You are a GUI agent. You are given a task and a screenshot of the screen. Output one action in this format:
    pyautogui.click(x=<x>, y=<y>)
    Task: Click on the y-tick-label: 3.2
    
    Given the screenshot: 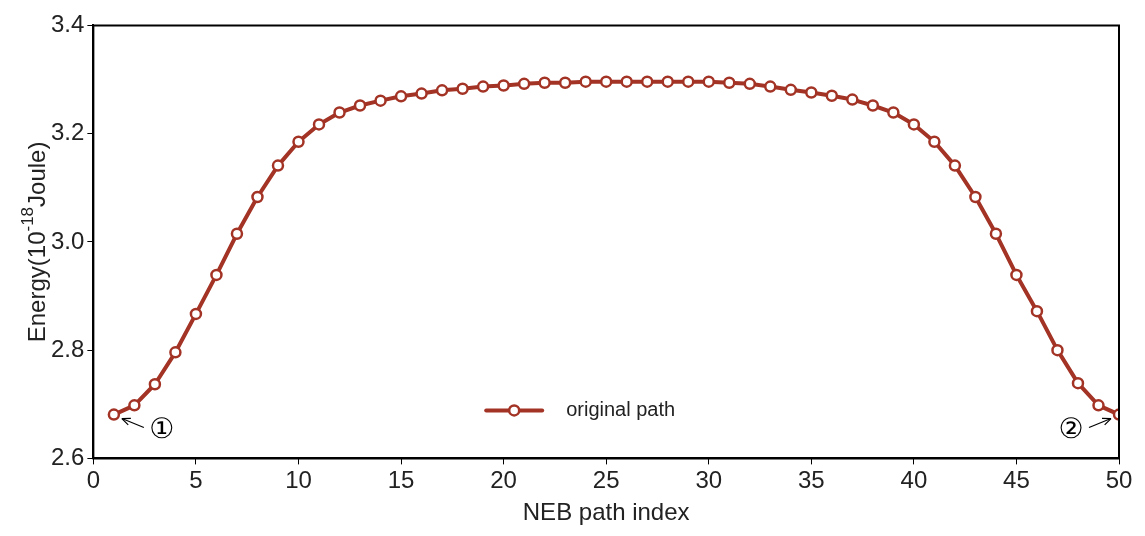 What is the action you would take?
    pyautogui.click(x=67, y=132)
    